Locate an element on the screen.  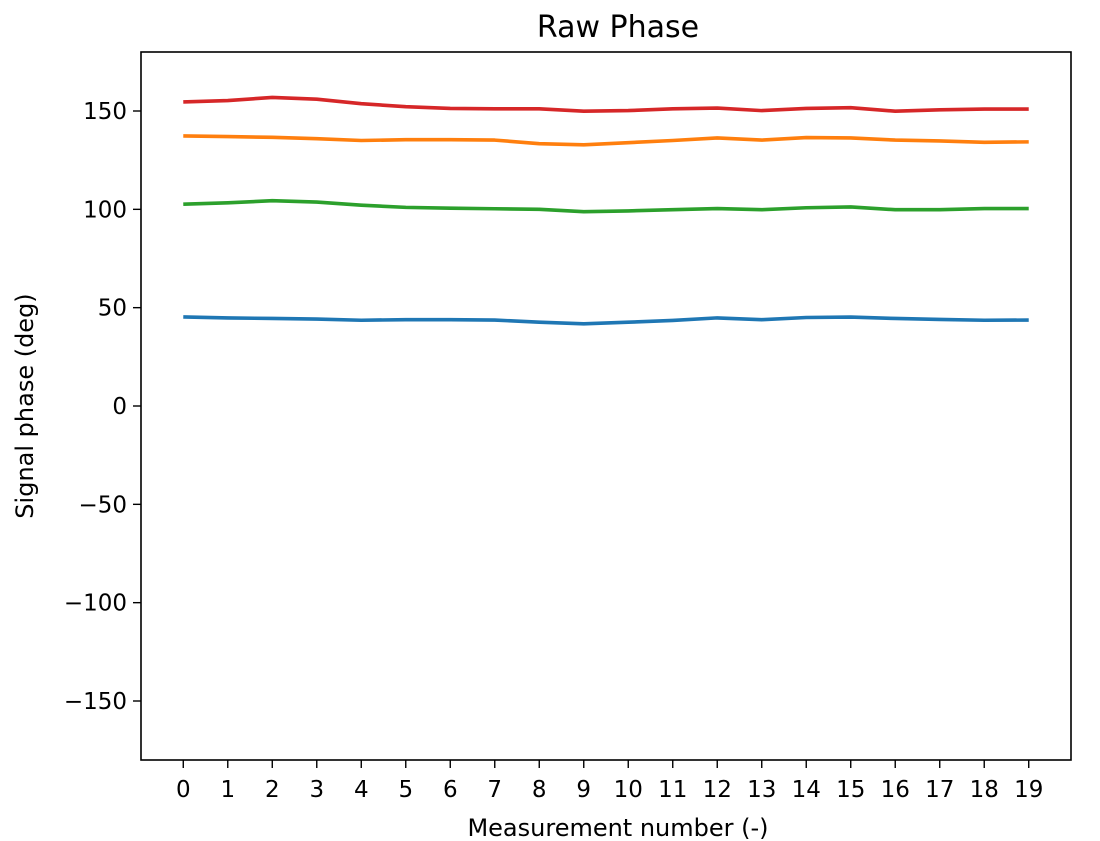
x-tick-label: 1 is located at coordinates (227, 790).